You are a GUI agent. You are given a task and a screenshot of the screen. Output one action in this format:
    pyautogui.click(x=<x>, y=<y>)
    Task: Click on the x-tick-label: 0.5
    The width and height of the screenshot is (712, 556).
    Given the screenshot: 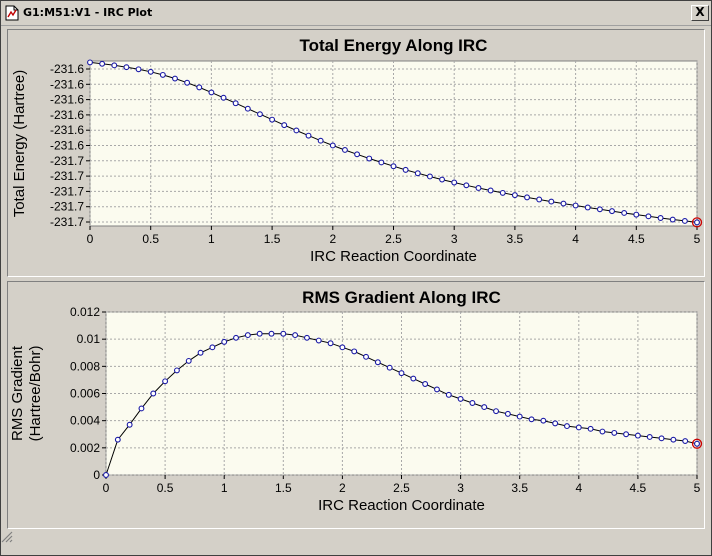 What is the action you would take?
    pyautogui.click(x=165, y=488)
    